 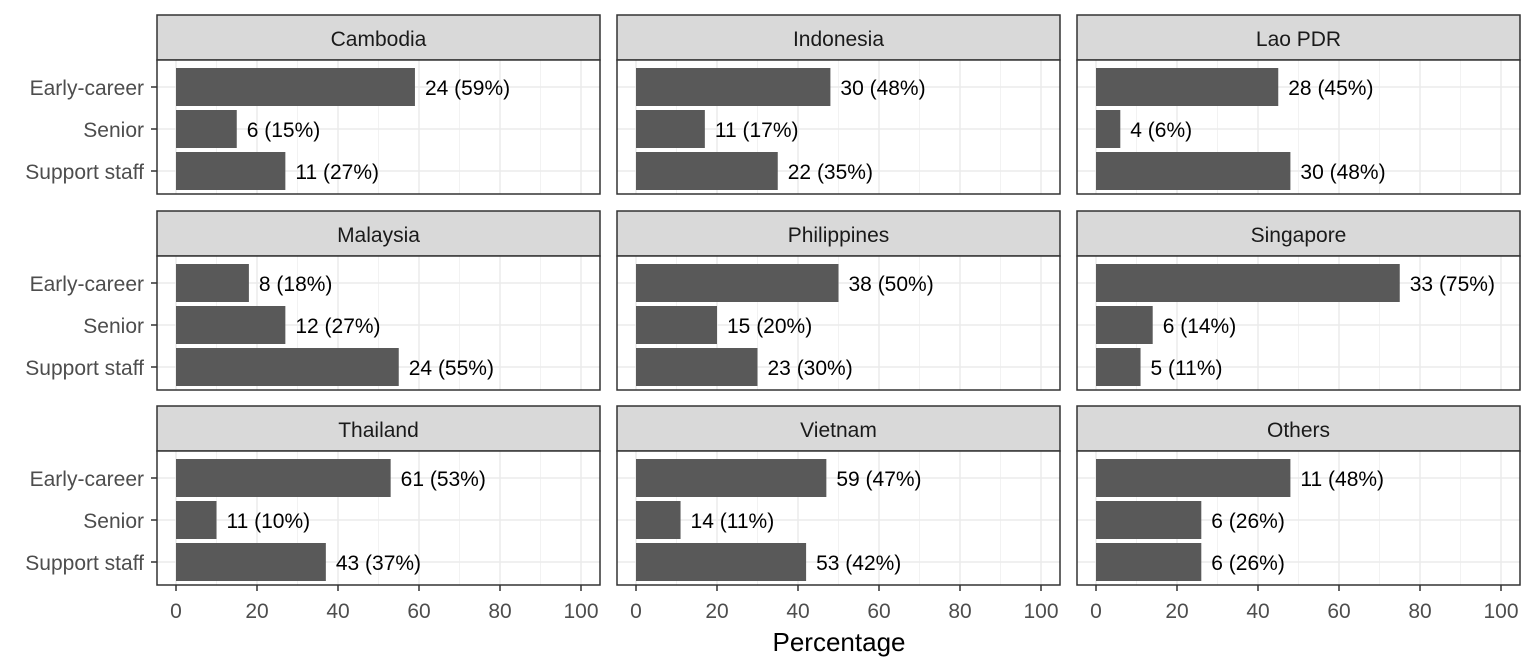 I want to click on data-label: 6 (14%), so click(x=1200, y=326).